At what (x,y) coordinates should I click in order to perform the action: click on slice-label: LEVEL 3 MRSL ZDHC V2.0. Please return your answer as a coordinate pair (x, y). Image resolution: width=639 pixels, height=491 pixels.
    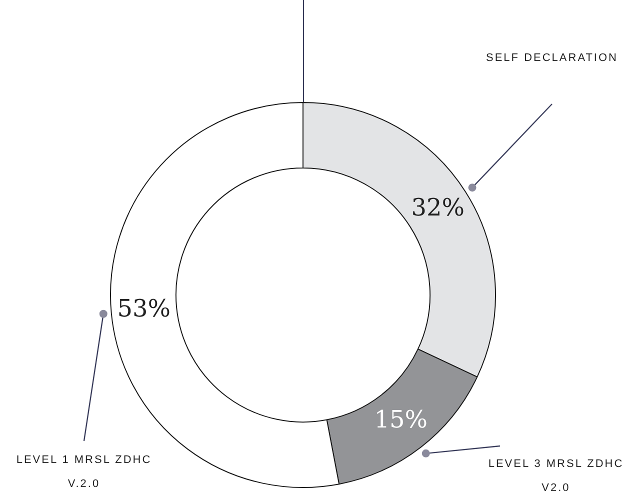
    Looking at the image, I should click on (556, 474).